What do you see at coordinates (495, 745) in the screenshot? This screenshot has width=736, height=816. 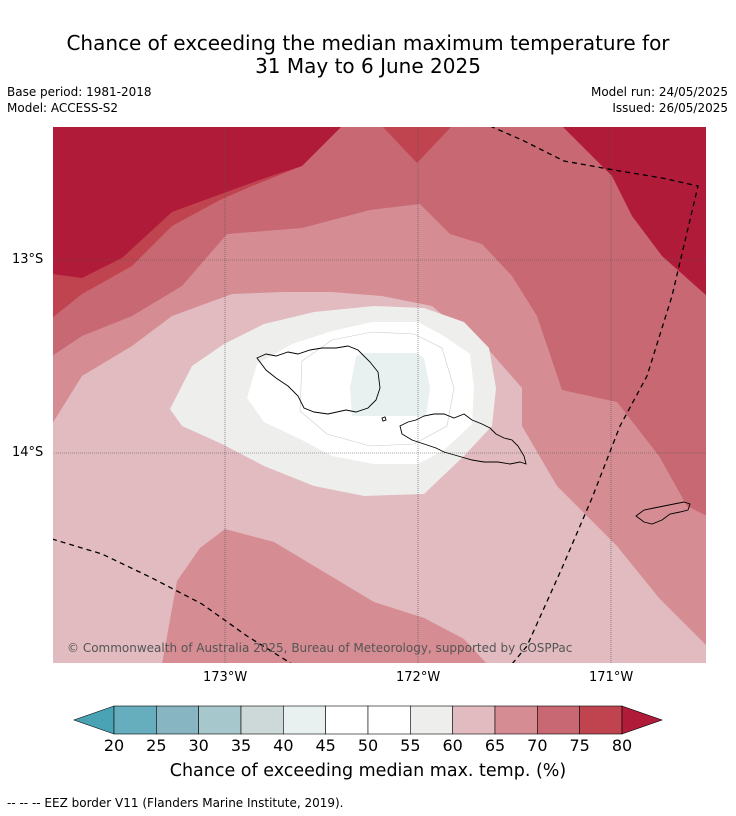 I see `colorbar-tick-65: 65` at bounding box center [495, 745].